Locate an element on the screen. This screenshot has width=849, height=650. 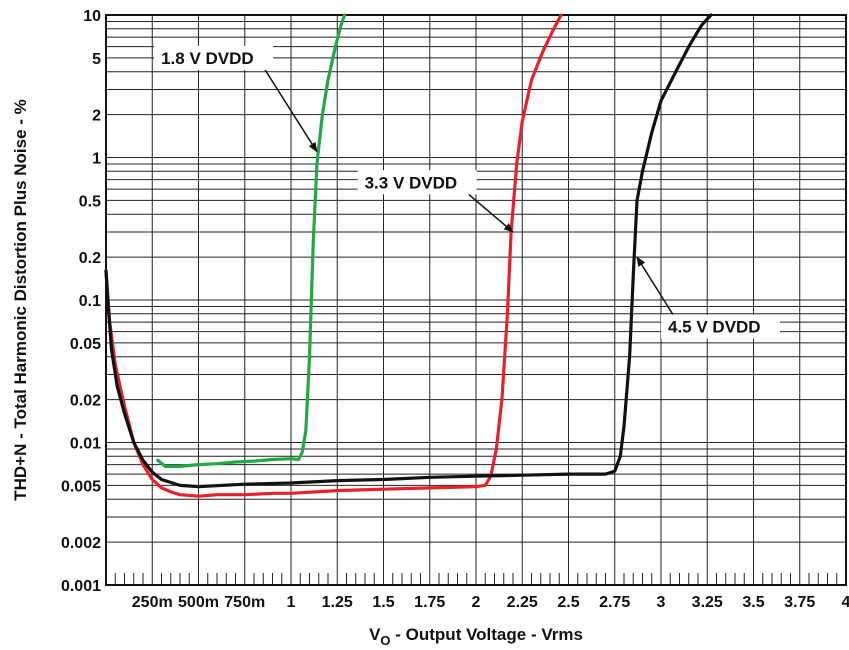
x-tick-label: 750m is located at coordinates (244, 602).